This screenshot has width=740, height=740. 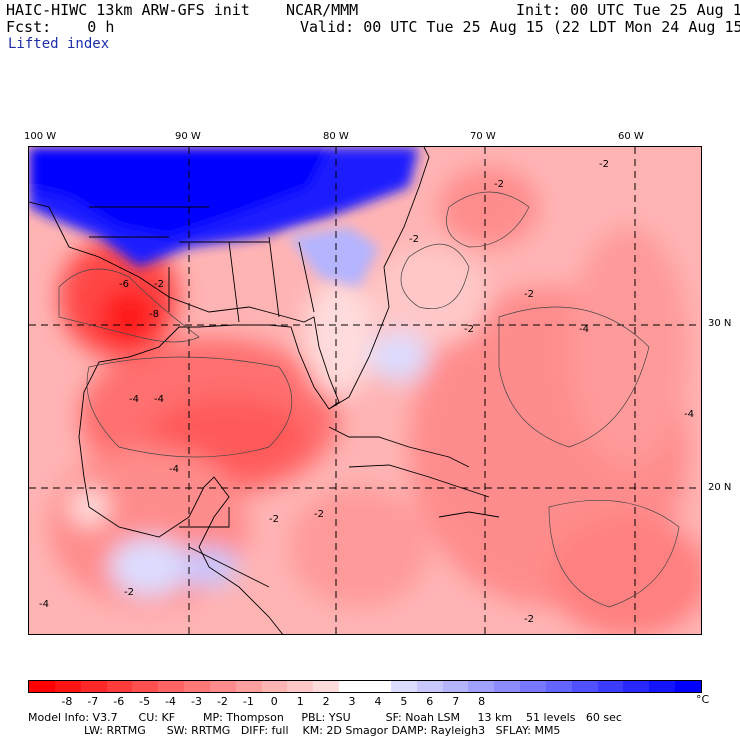 I want to click on colorbar-tick-label: 3, so click(x=352, y=701).